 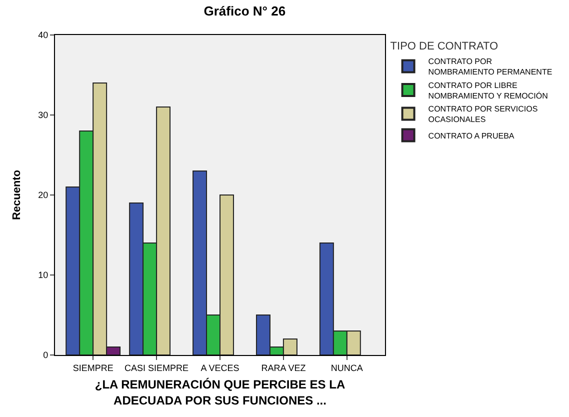 What do you see at coordinates (43, 275) in the screenshot?
I see `y-tick-label: 10` at bounding box center [43, 275].